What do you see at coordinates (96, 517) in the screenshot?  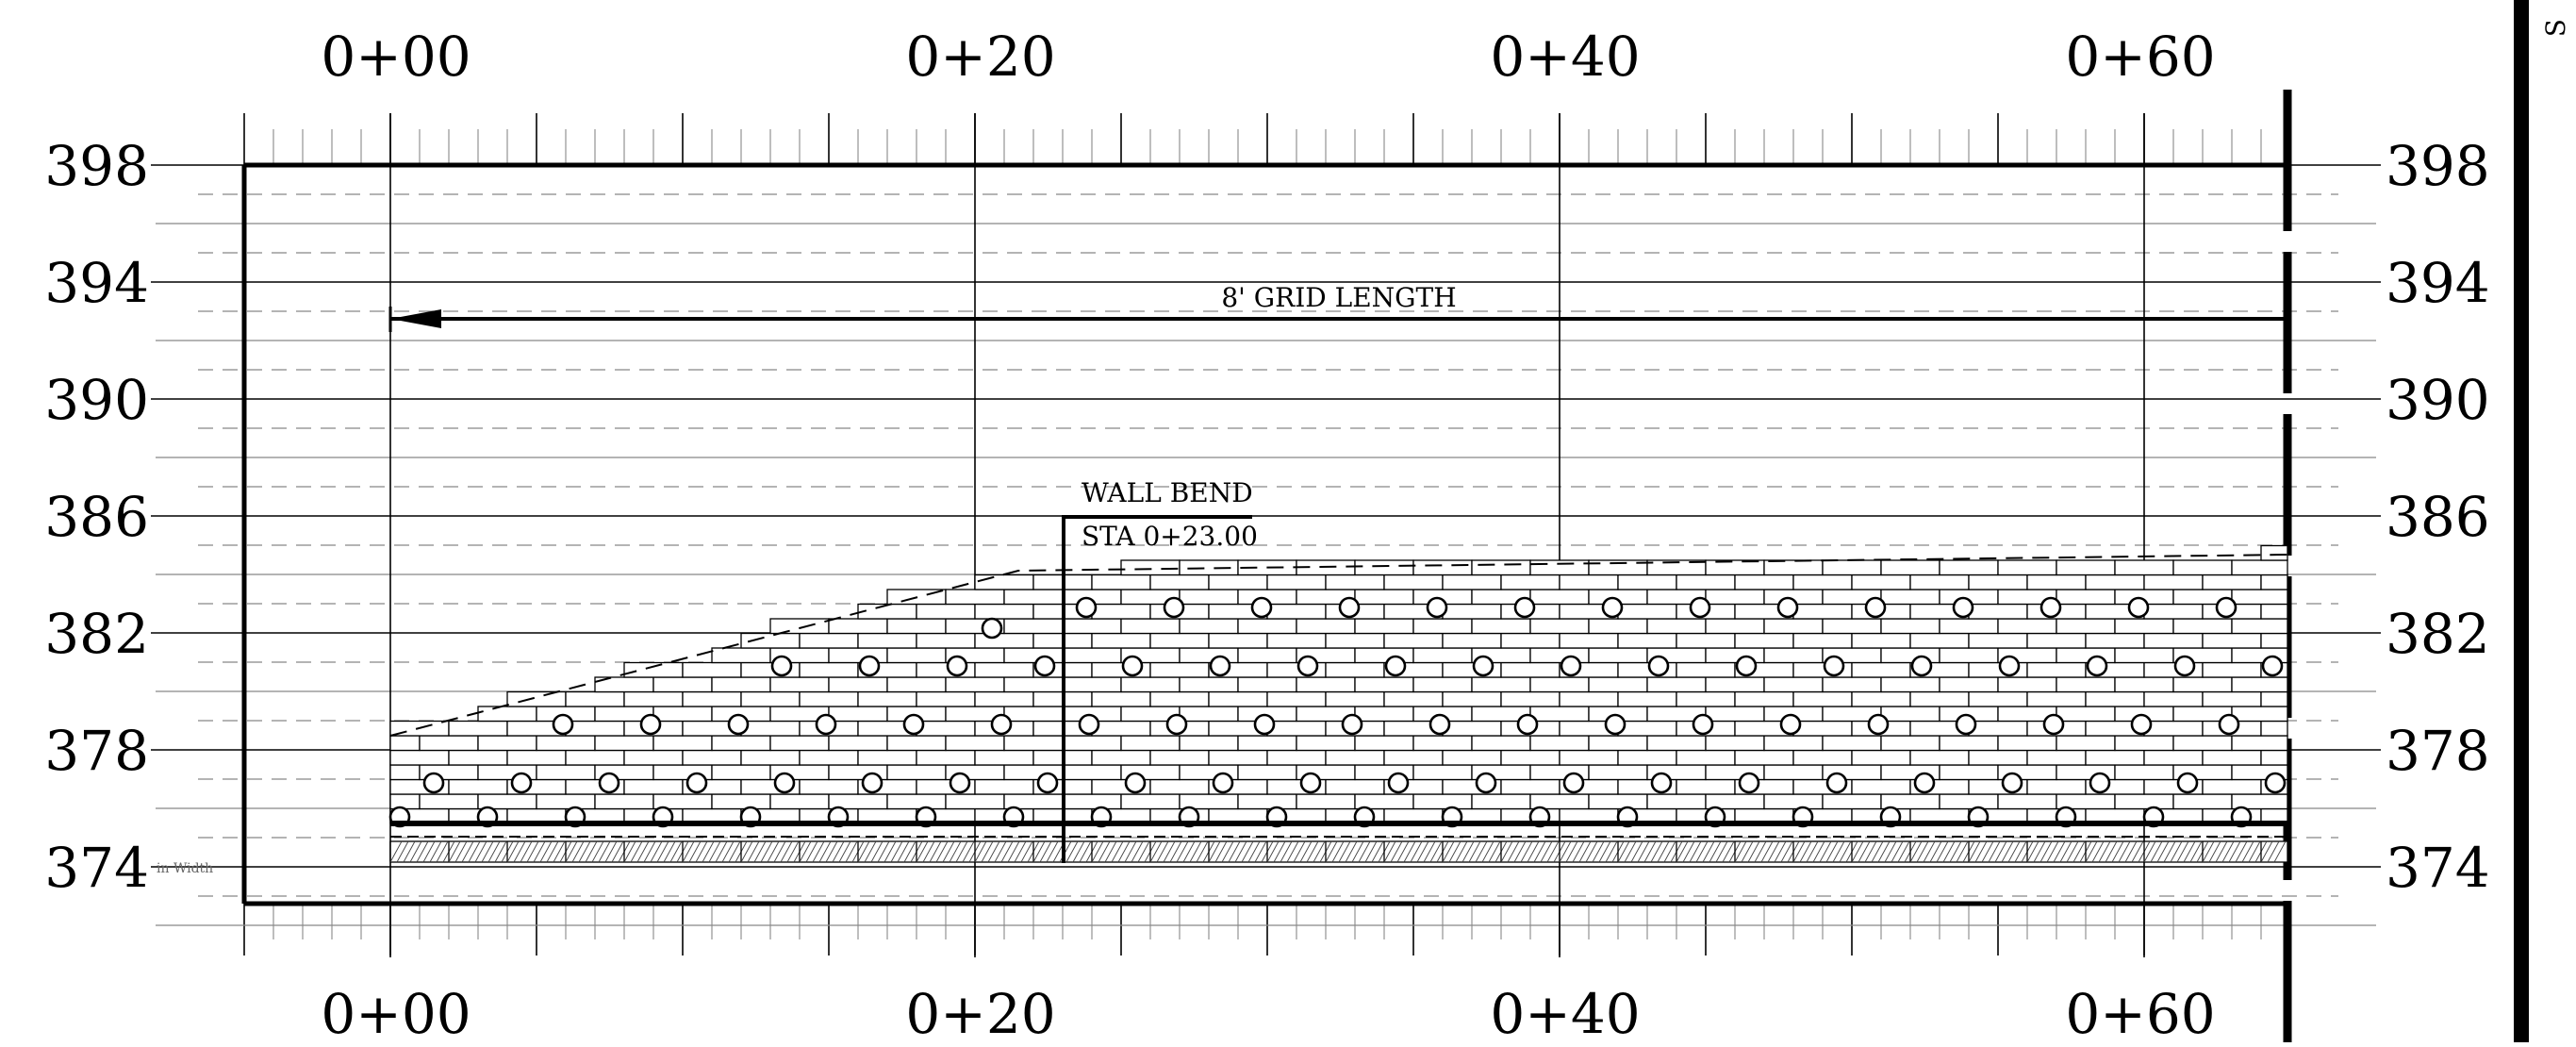 I see `elevation-labels-left: 398 394 390 386 382 378 374` at bounding box center [96, 517].